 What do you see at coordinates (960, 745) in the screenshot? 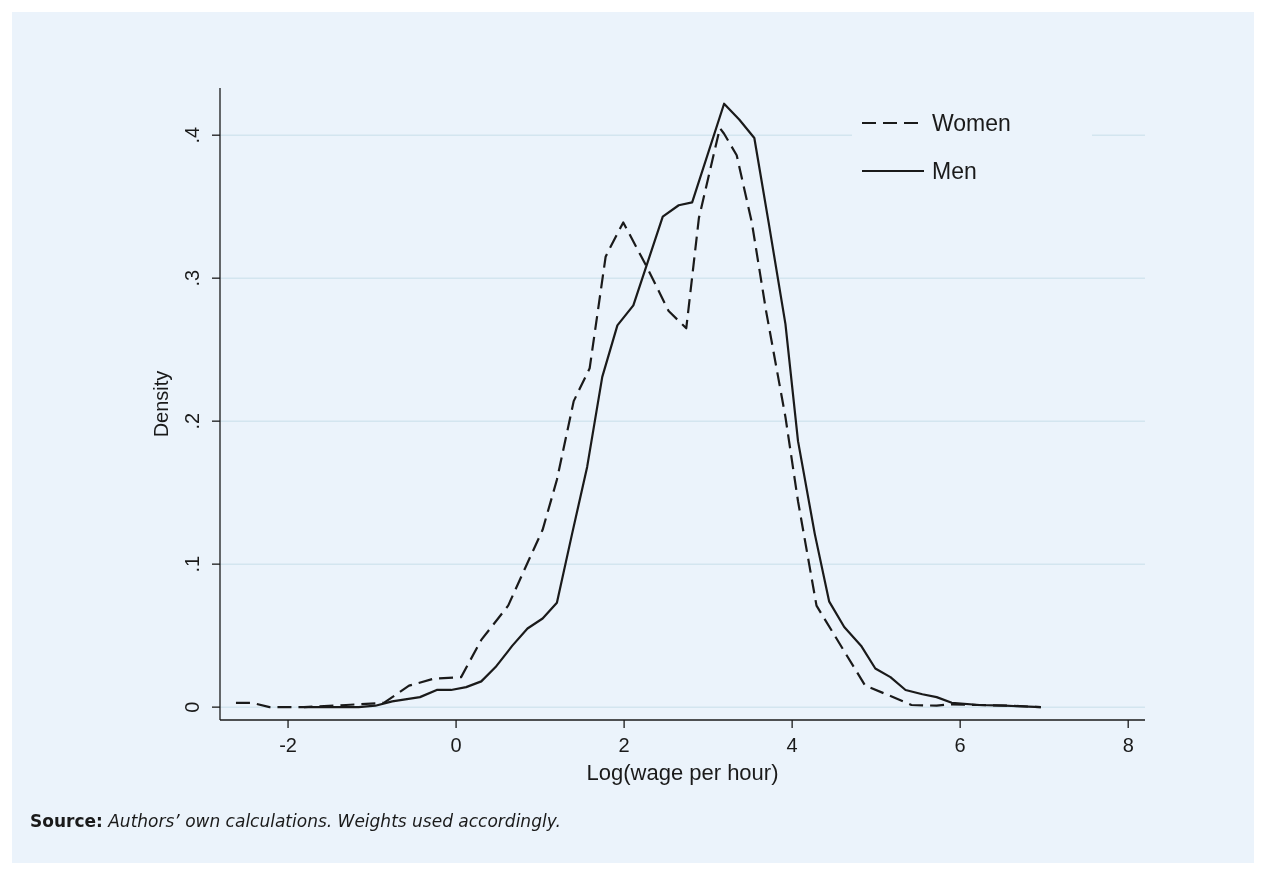
I see `x-tick-label: 6` at bounding box center [960, 745].